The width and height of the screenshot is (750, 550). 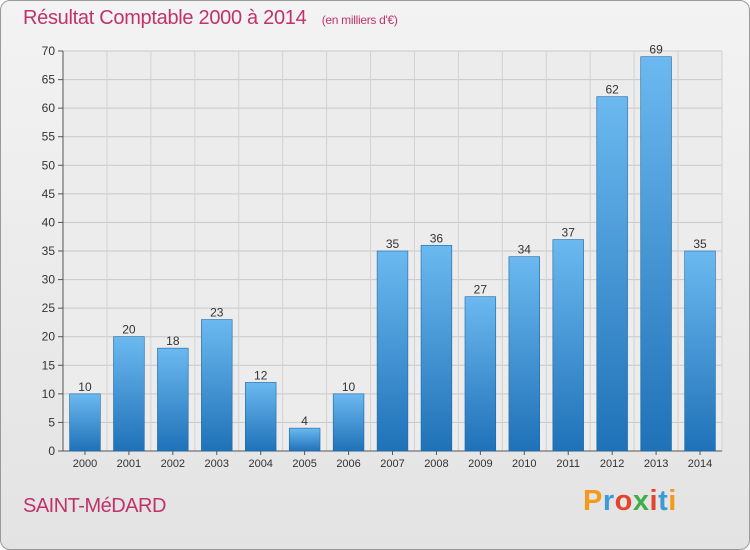 I want to click on data-label: 4, so click(x=304, y=421).